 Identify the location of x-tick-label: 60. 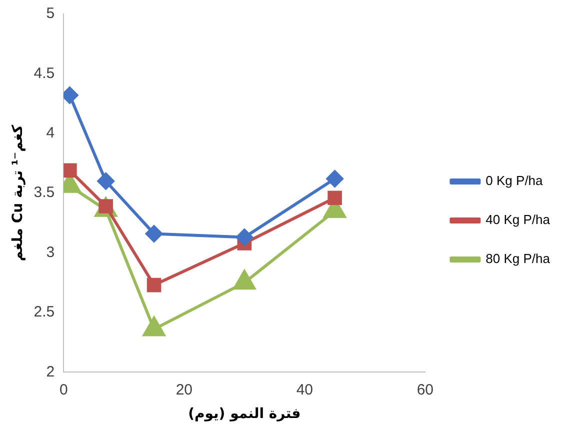
(425, 389).